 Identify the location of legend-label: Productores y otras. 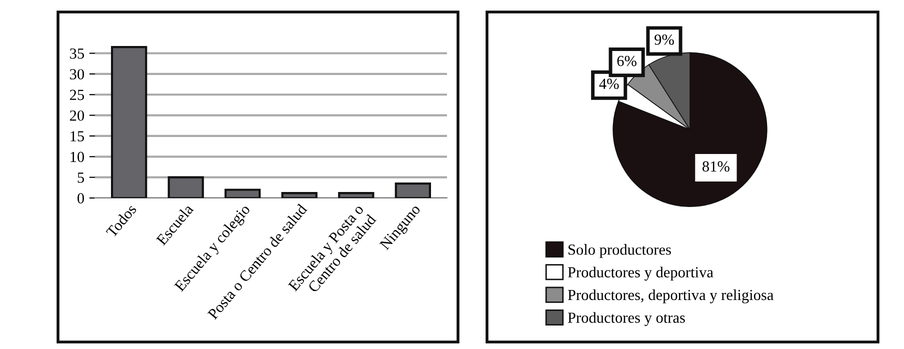
(626, 319).